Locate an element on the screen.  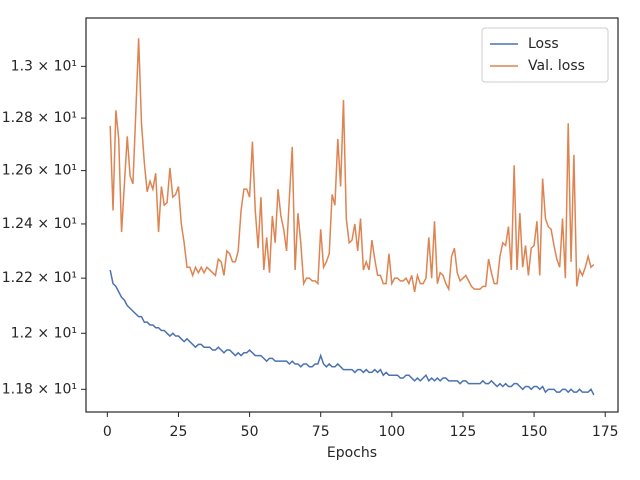
x-tick-label: 0 is located at coordinates (107, 432).